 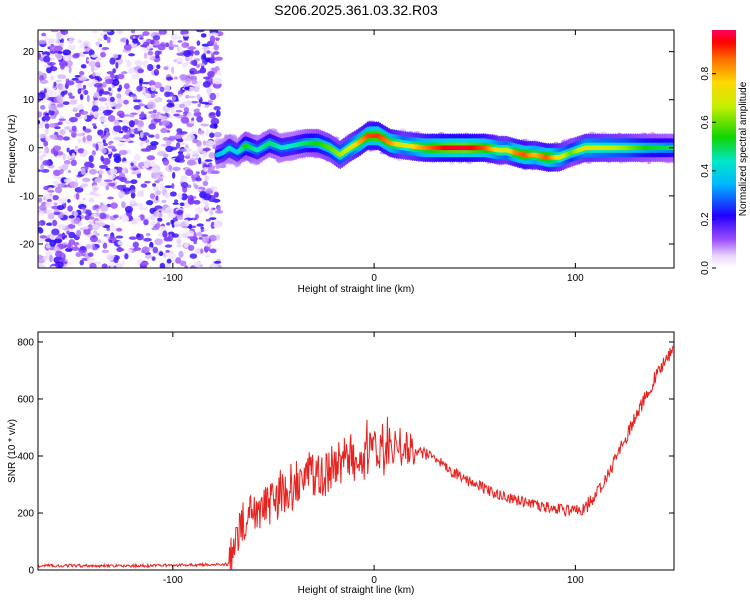 I want to click on y-tick-label: -10, so click(x=27, y=196).